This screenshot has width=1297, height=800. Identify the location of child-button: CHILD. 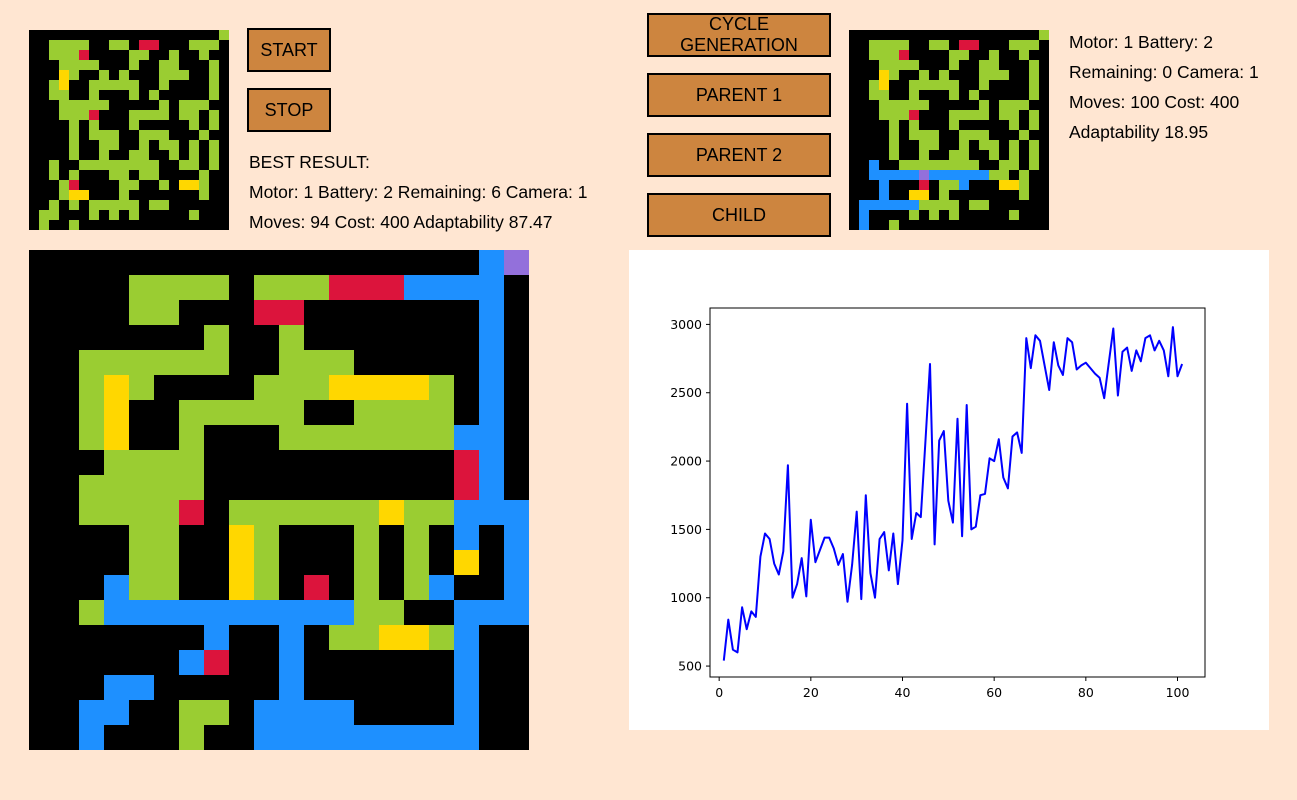
(739, 215).